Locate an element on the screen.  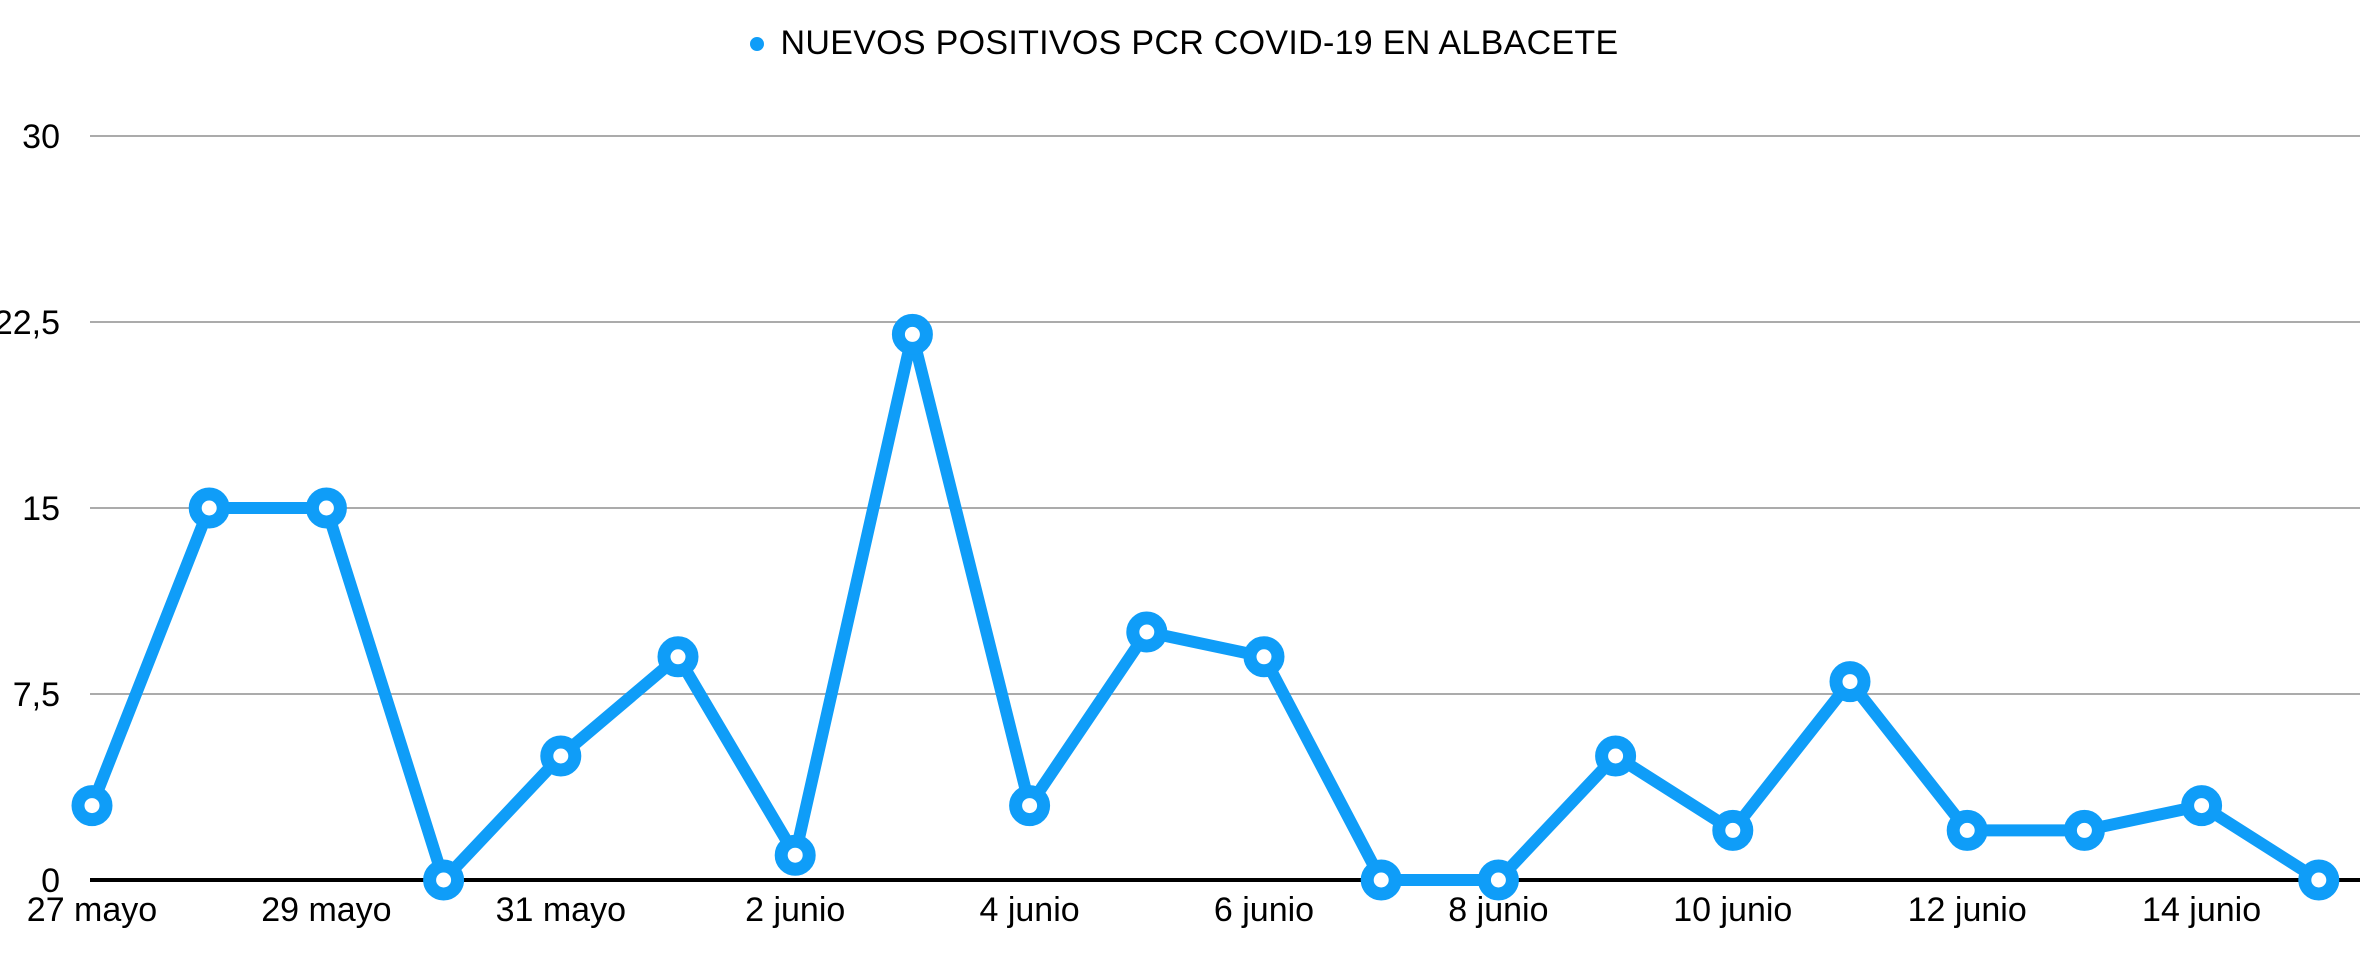
x-tick-label: 12 junio is located at coordinates (1967, 910).